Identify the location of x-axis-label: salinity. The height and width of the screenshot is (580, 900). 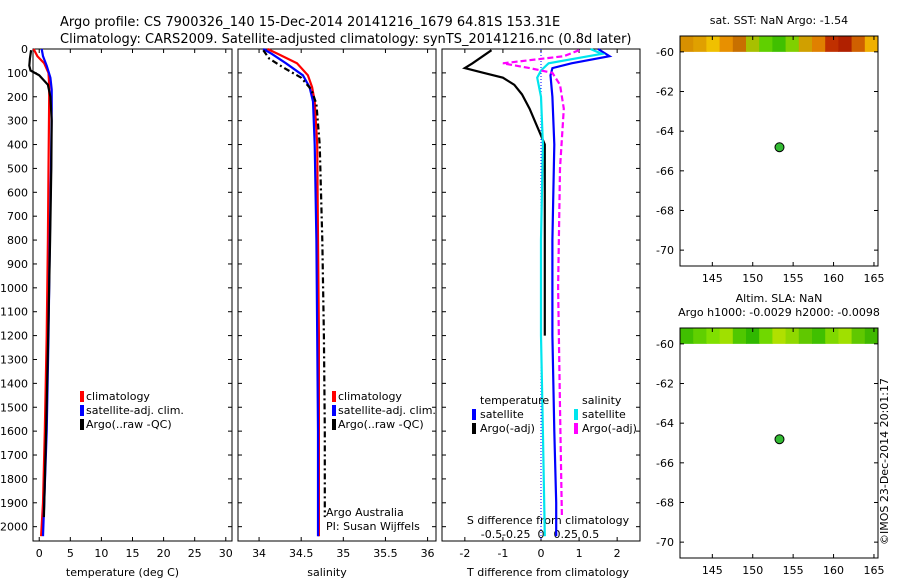
(327, 572).